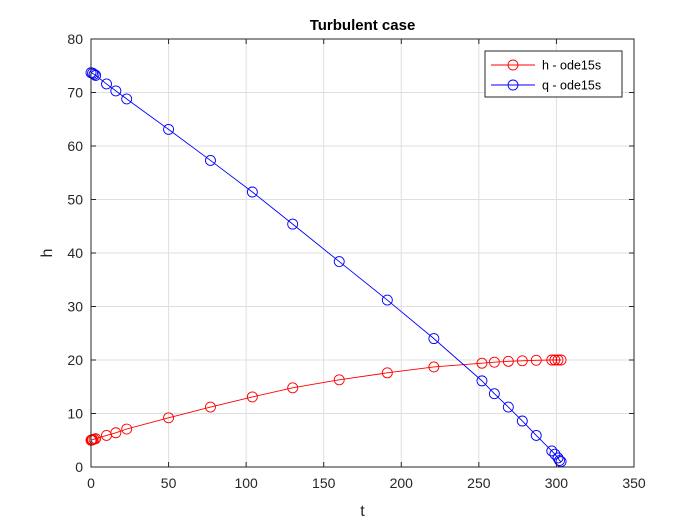 Image resolution: width=700 pixels, height=525 pixels. I want to click on x-tick-label: 100, so click(246, 483).